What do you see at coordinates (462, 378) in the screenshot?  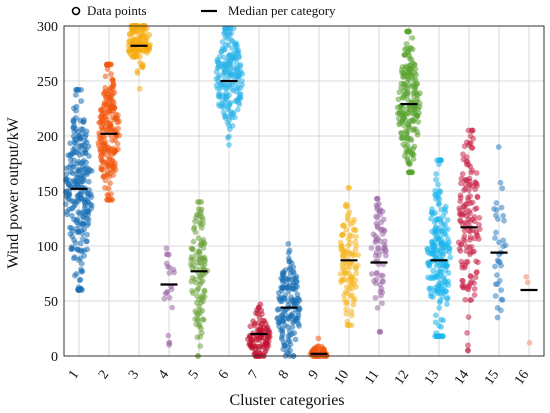 I see `x-tick-label: 14` at bounding box center [462, 378].